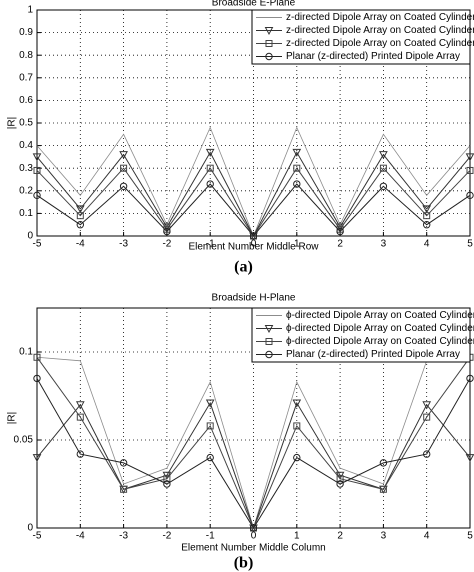 The width and height of the screenshot is (474, 572). Describe the element at coordinates (26, 168) in the screenshot. I see `y-tick-label: 0.3` at that location.